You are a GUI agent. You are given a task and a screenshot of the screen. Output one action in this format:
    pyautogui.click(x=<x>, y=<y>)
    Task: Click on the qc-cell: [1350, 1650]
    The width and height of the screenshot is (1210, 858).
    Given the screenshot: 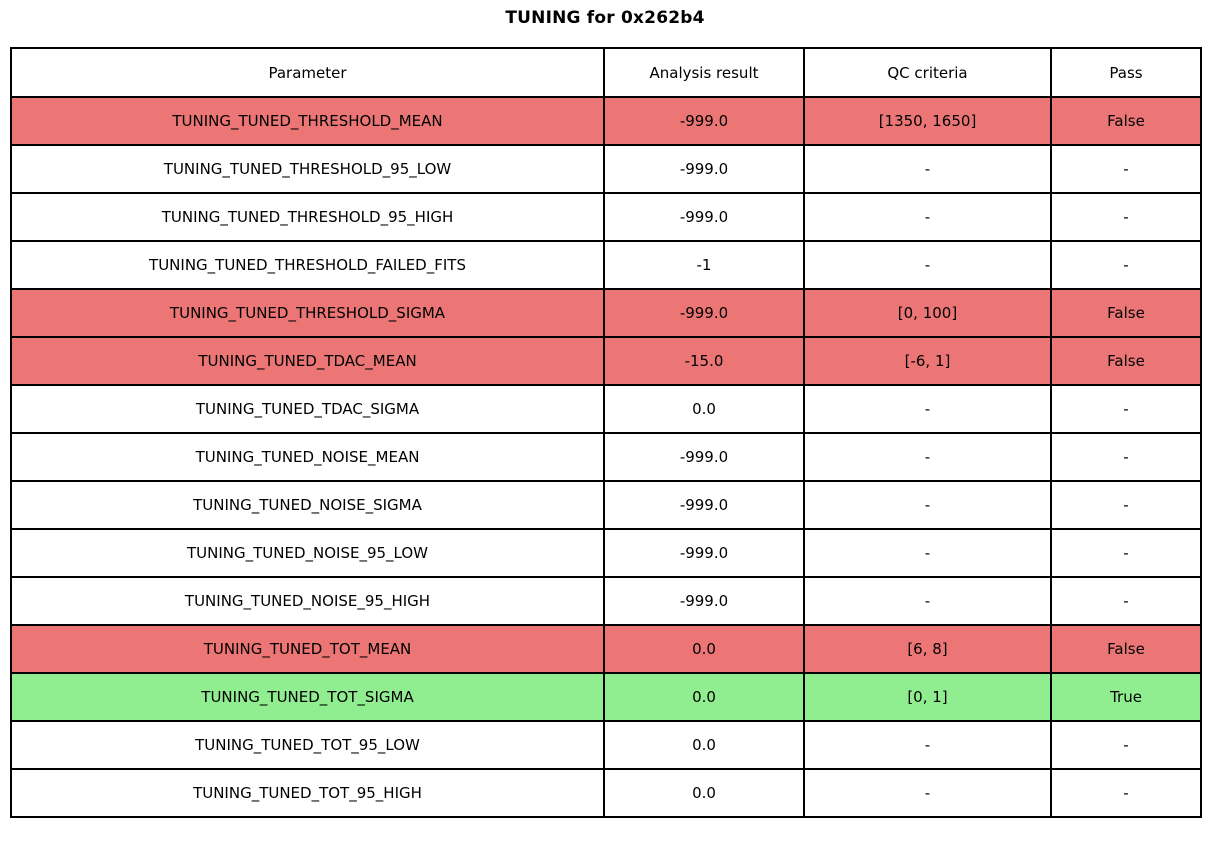 What is the action you would take?
    pyautogui.click(x=927, y=121)
    